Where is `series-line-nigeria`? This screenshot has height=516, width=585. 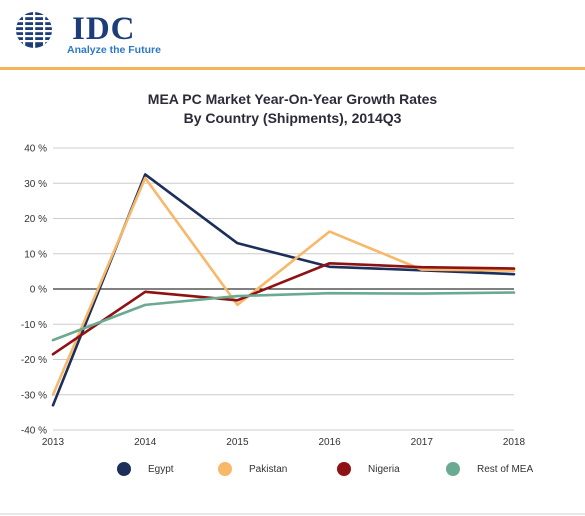 series-line-nigeria is located at coordinates (283, 308).